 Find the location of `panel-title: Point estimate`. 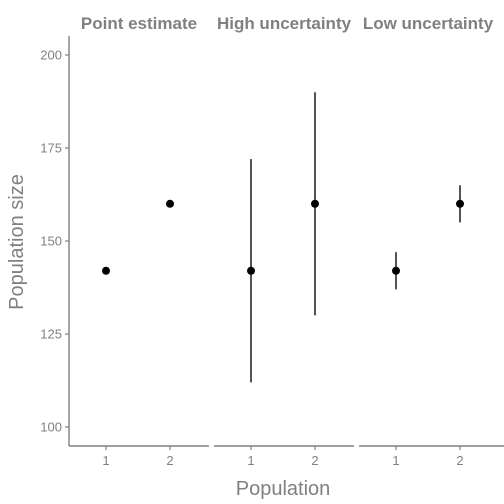

panel-title: Point estimate is located at coordinates (139, 23).